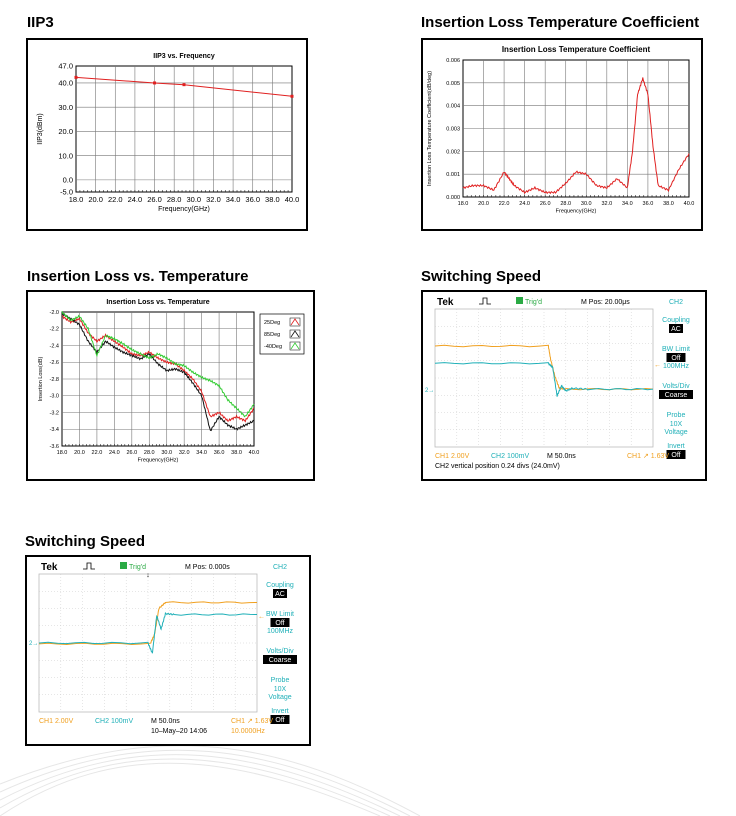 The image size is (736, 816). I want to click on legend-line-85Deg, so click(295, 334).